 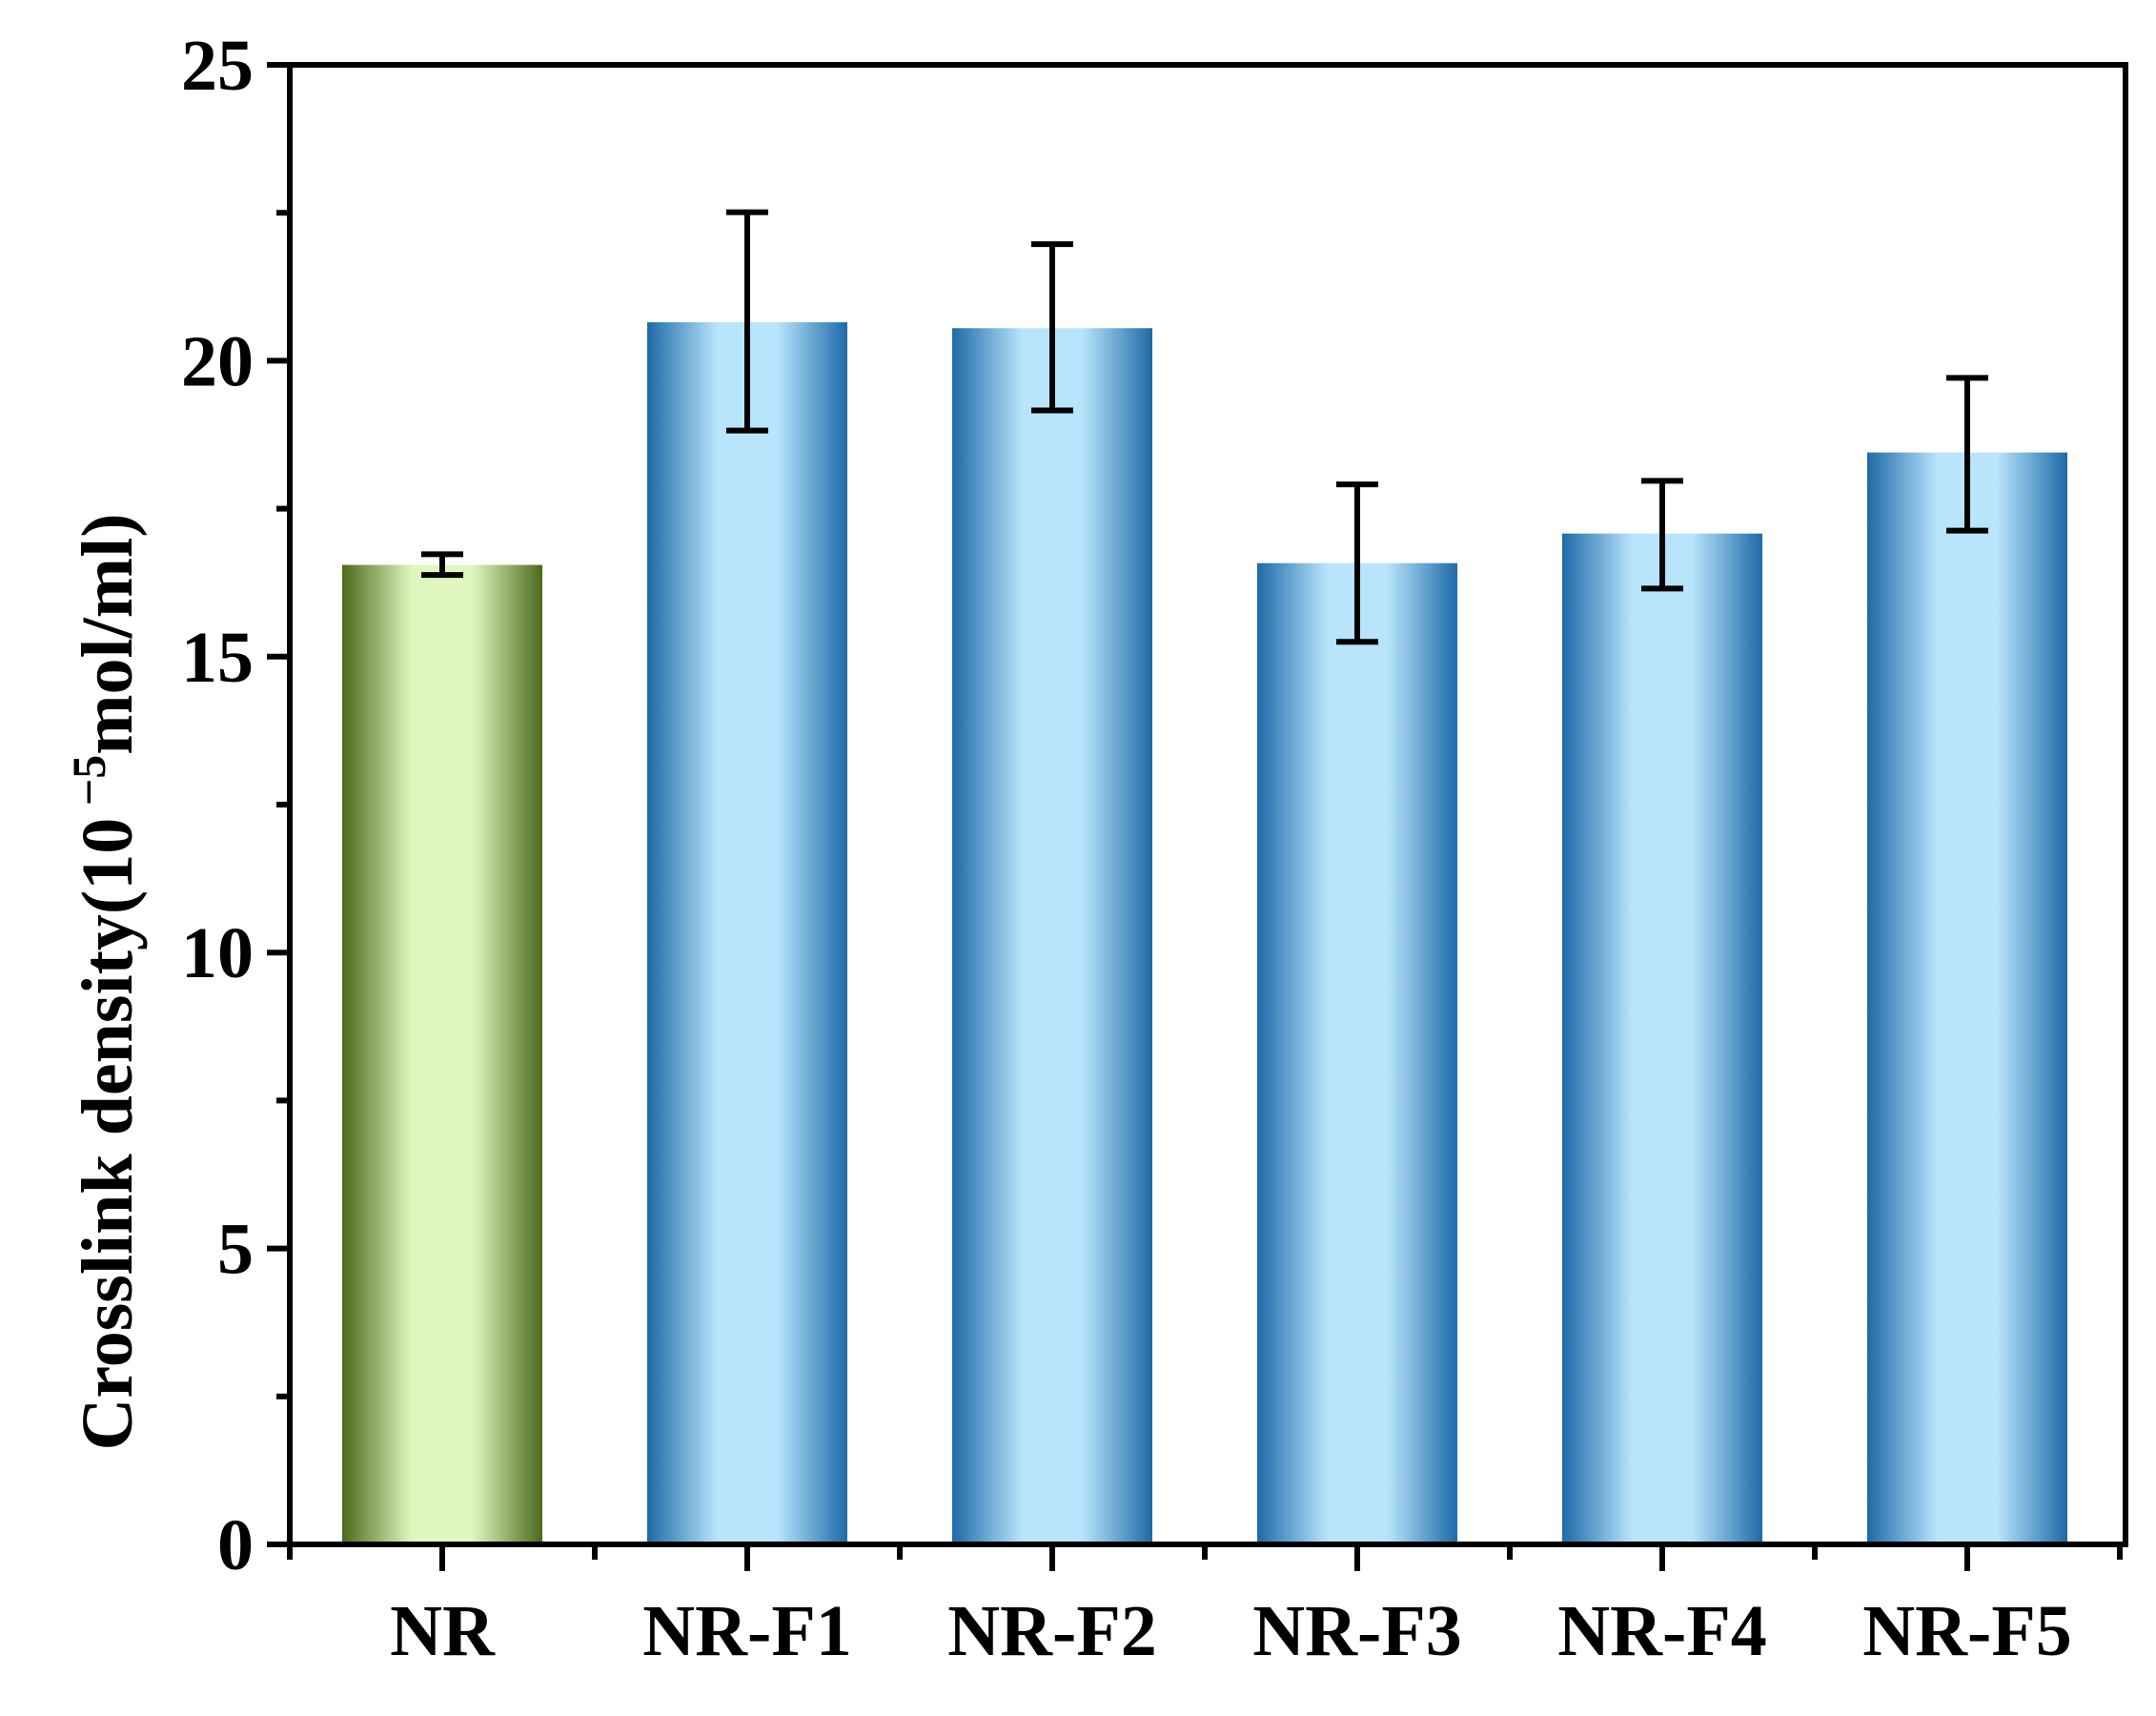 I want to click on error-bar-nr-f1, so click(x=747, y=321).